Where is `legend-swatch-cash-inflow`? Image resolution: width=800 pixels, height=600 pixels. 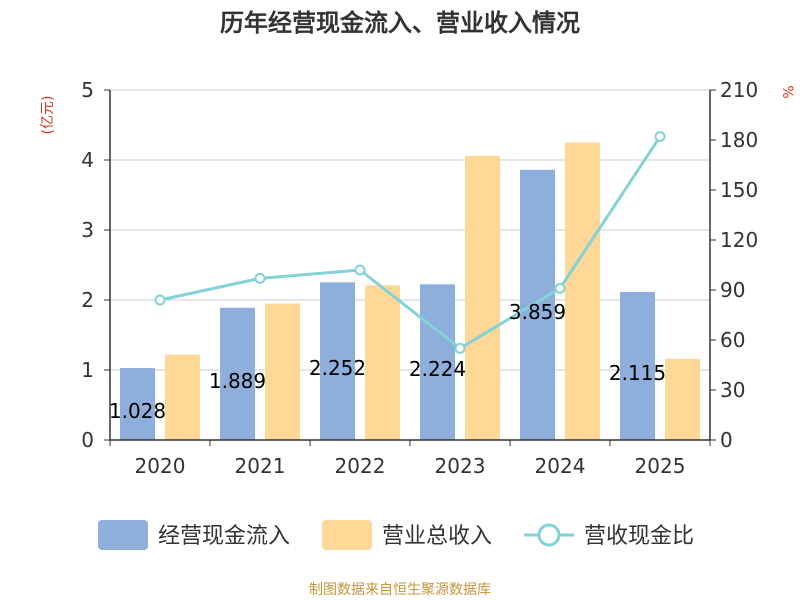 legend-swatch-cash-inflow is located at coordinates (123, 535).